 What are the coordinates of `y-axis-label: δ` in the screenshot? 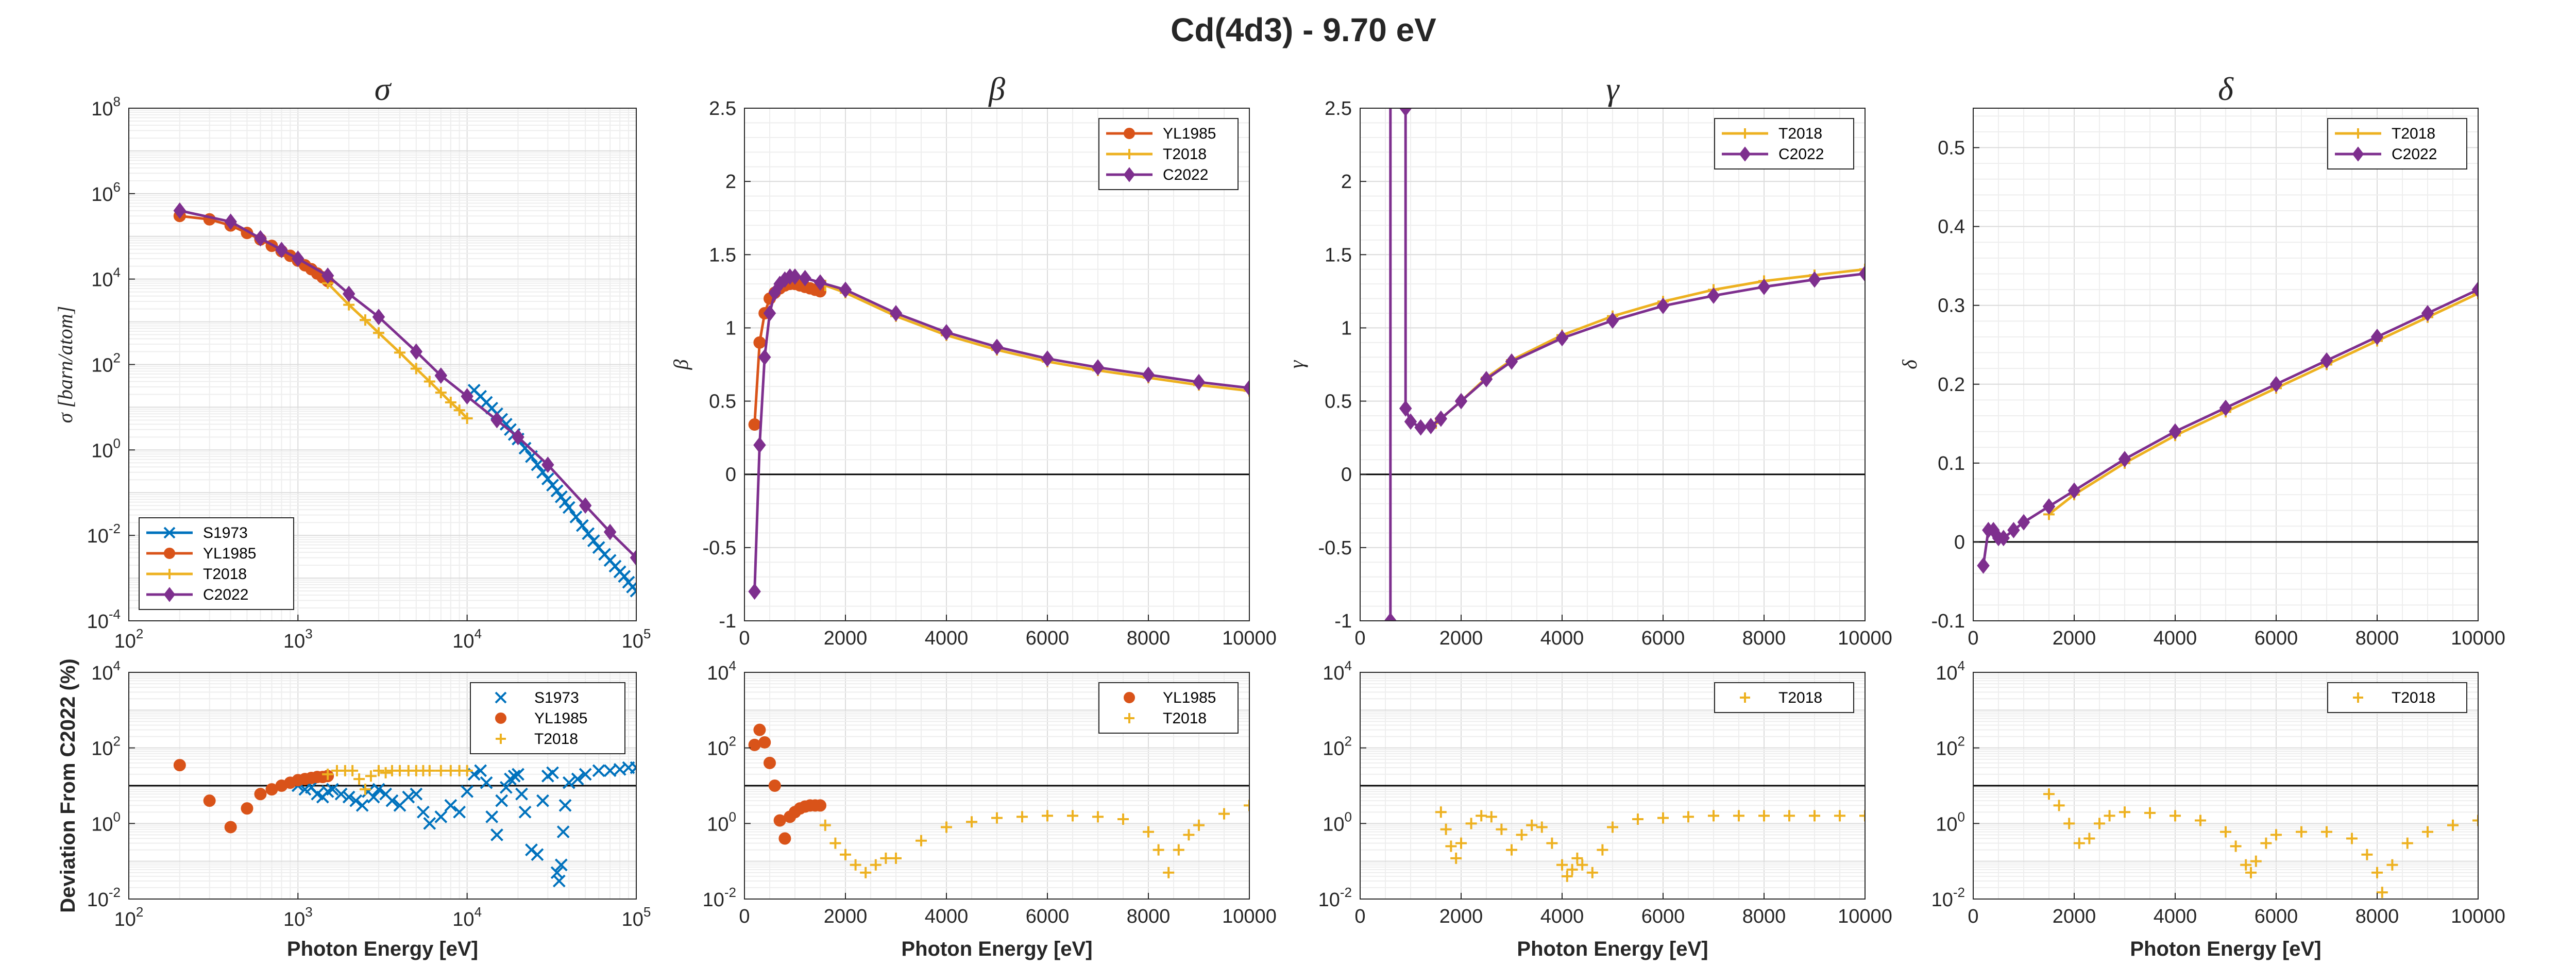 It's located at (1909, 364).